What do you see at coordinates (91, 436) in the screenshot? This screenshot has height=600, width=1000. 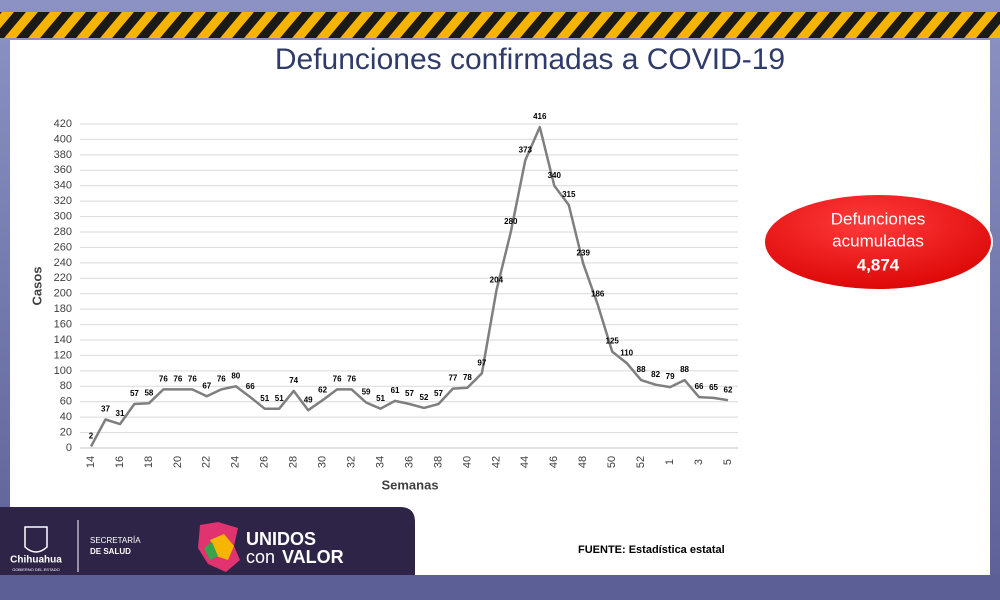 I see `data-label: 2` at bounding box center [91, 436].